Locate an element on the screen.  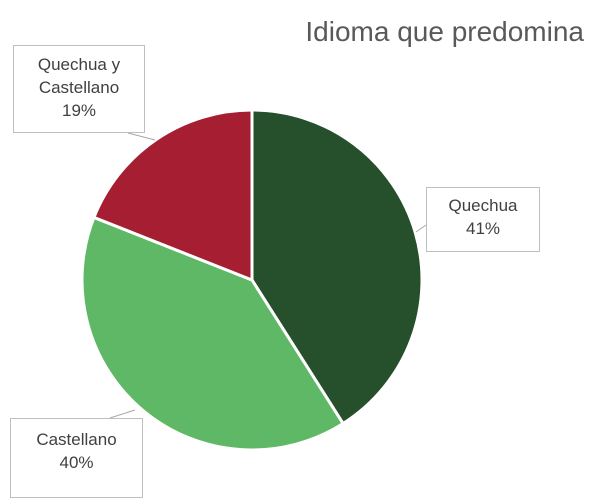
label-value: 41% is located at coordinates (483, 228).